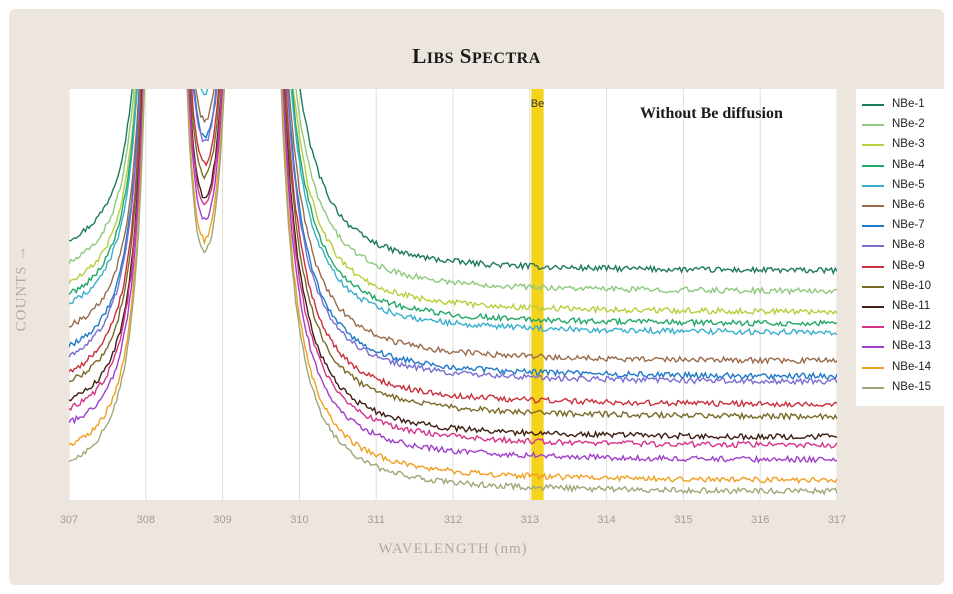  I want to click on legend-item: NBe-2, so click(900, 125).